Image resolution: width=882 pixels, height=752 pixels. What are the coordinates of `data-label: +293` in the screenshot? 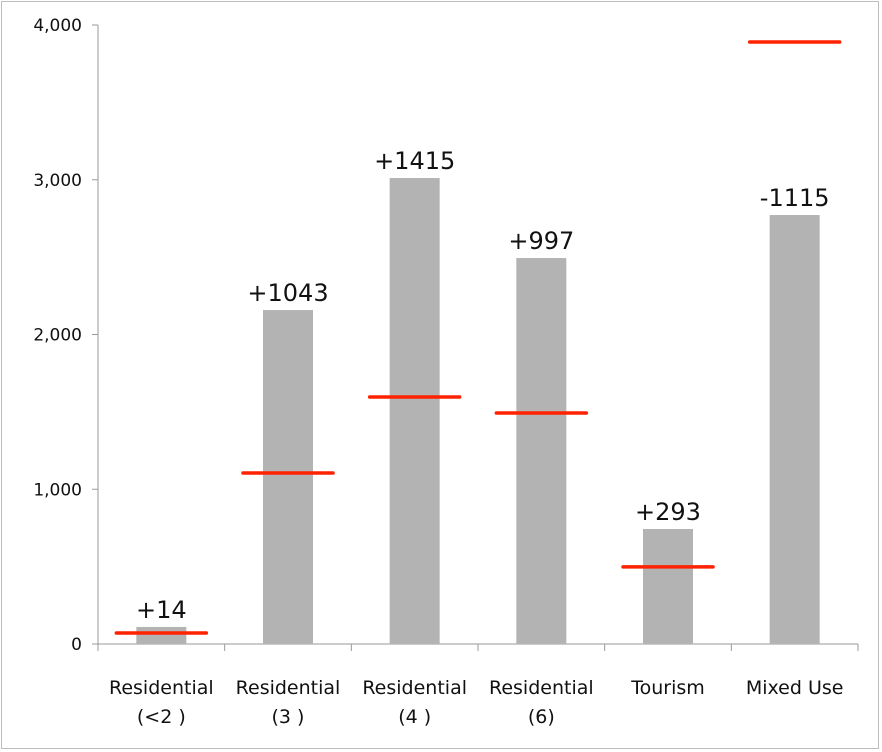 It's located at (668, 512).